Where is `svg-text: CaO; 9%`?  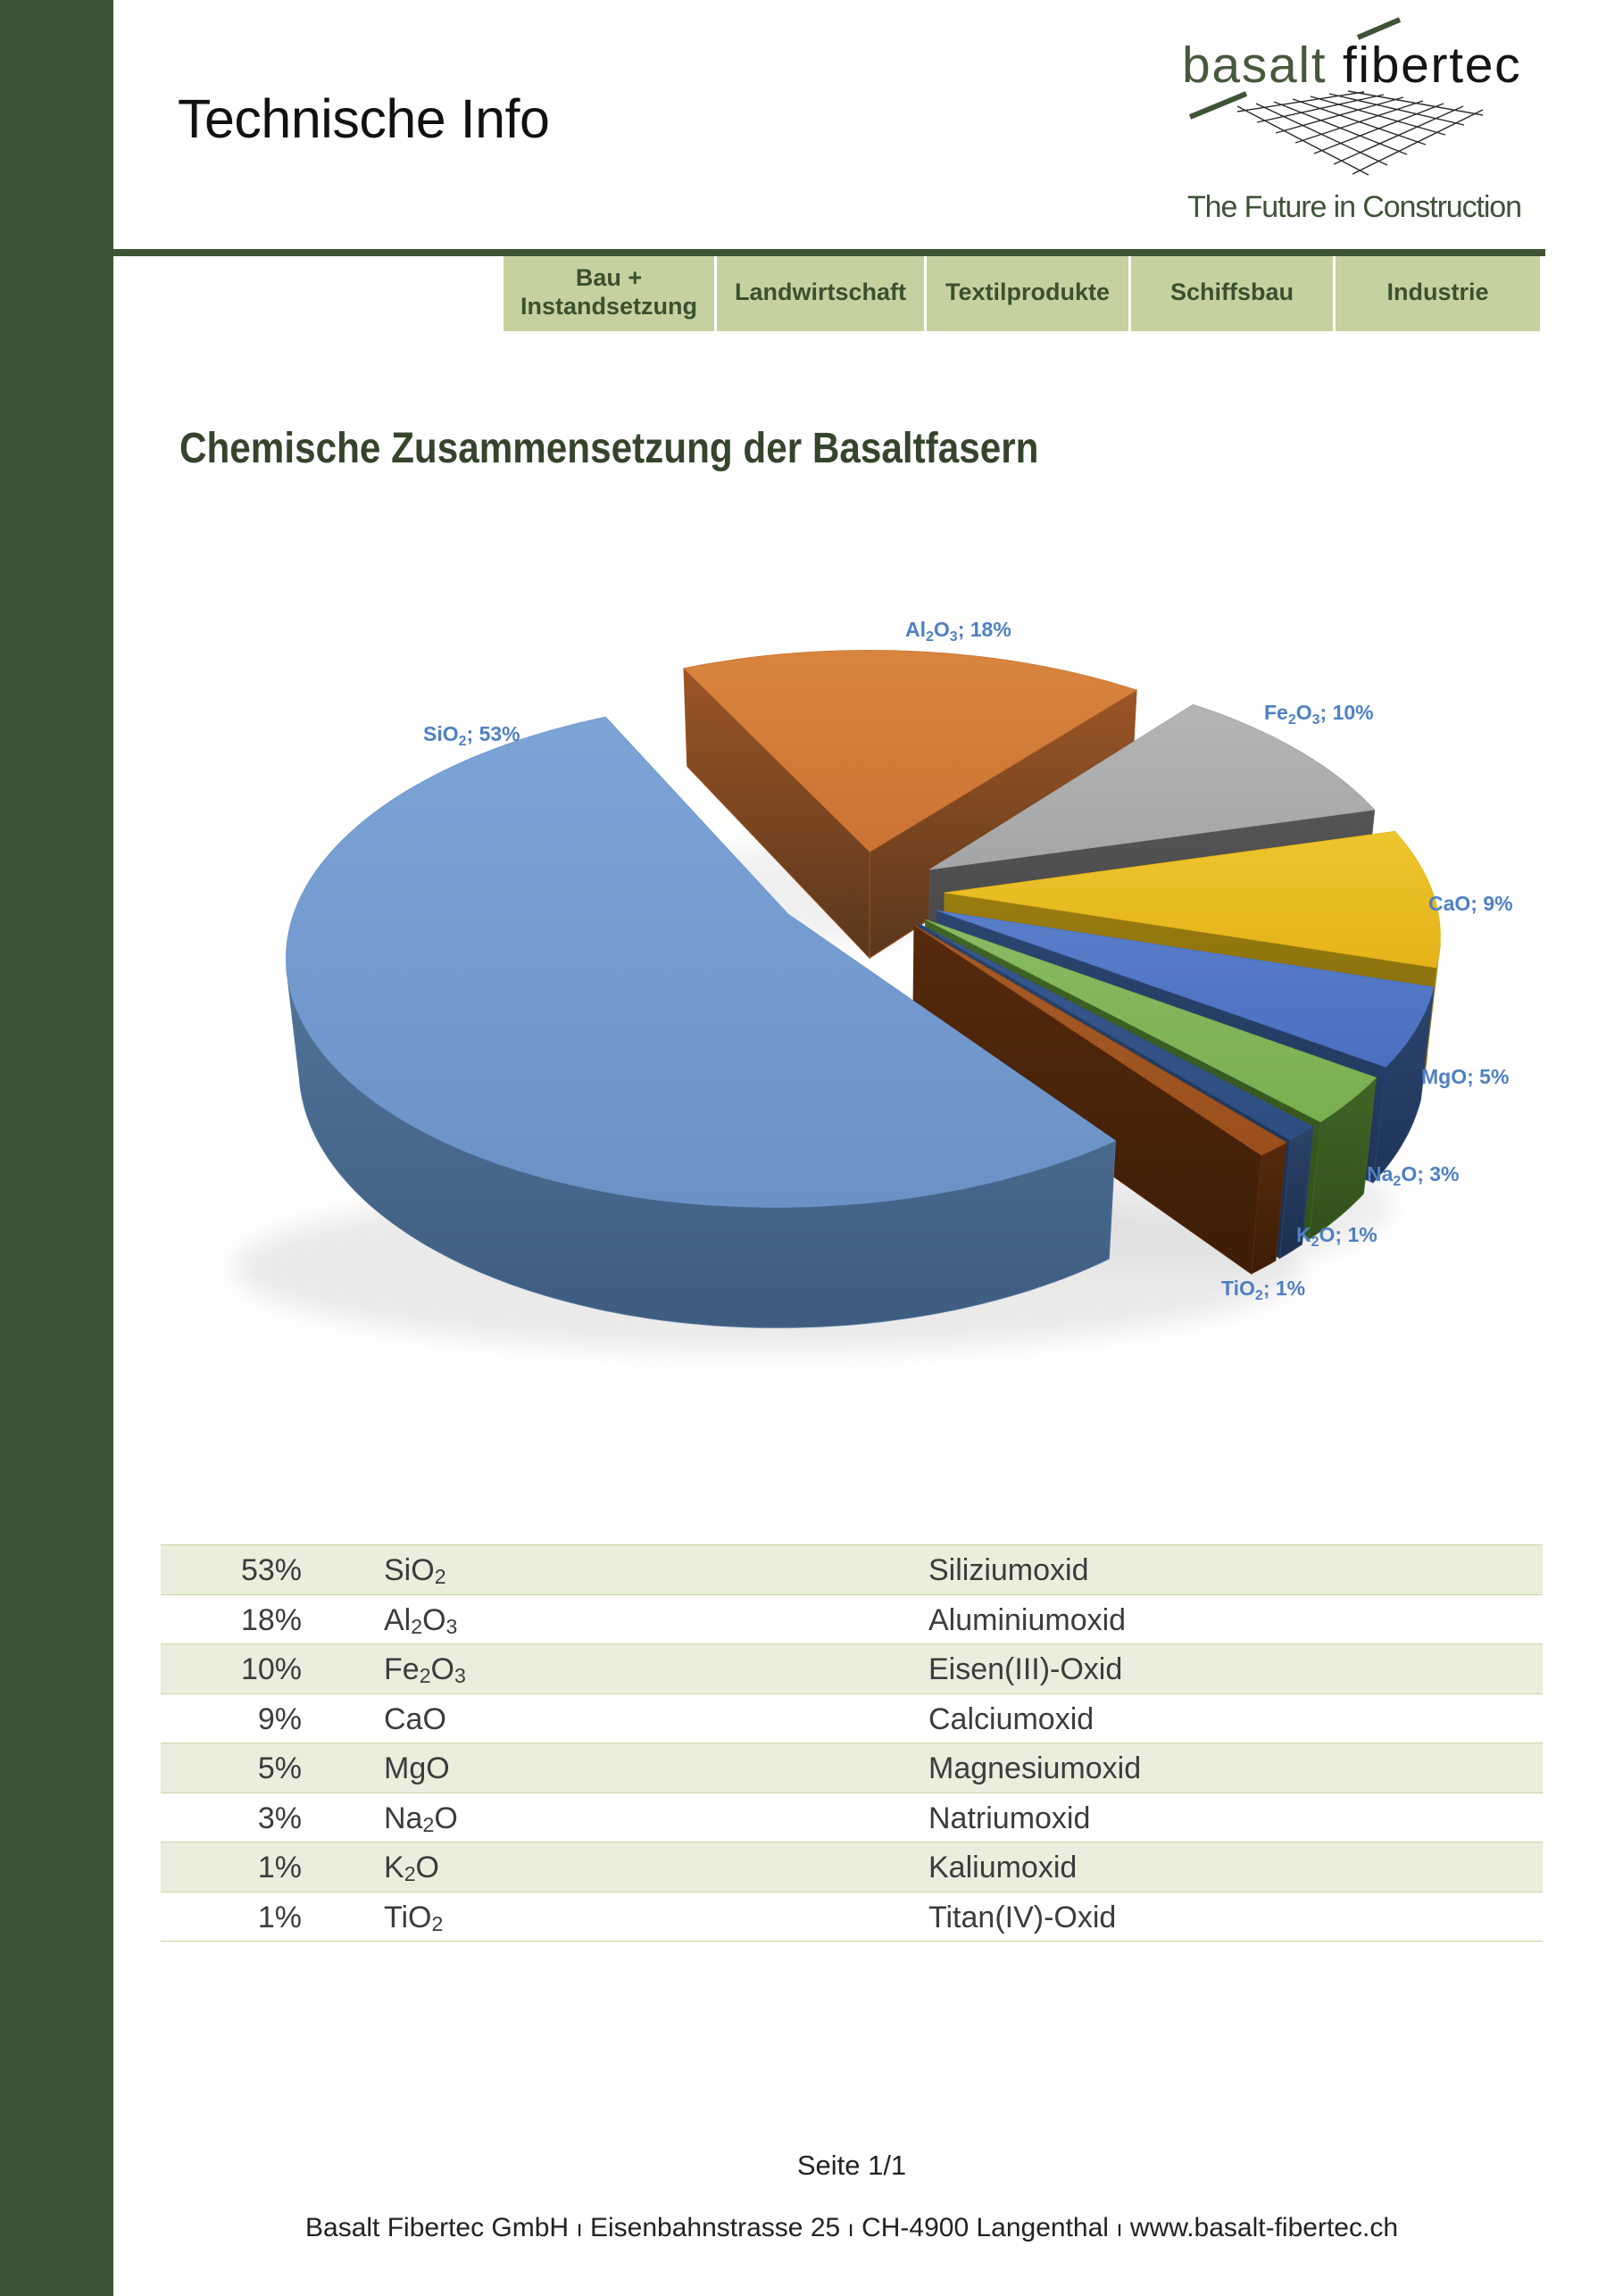 svg-text: CaO; 9% is located at coordinates (1470, 903).